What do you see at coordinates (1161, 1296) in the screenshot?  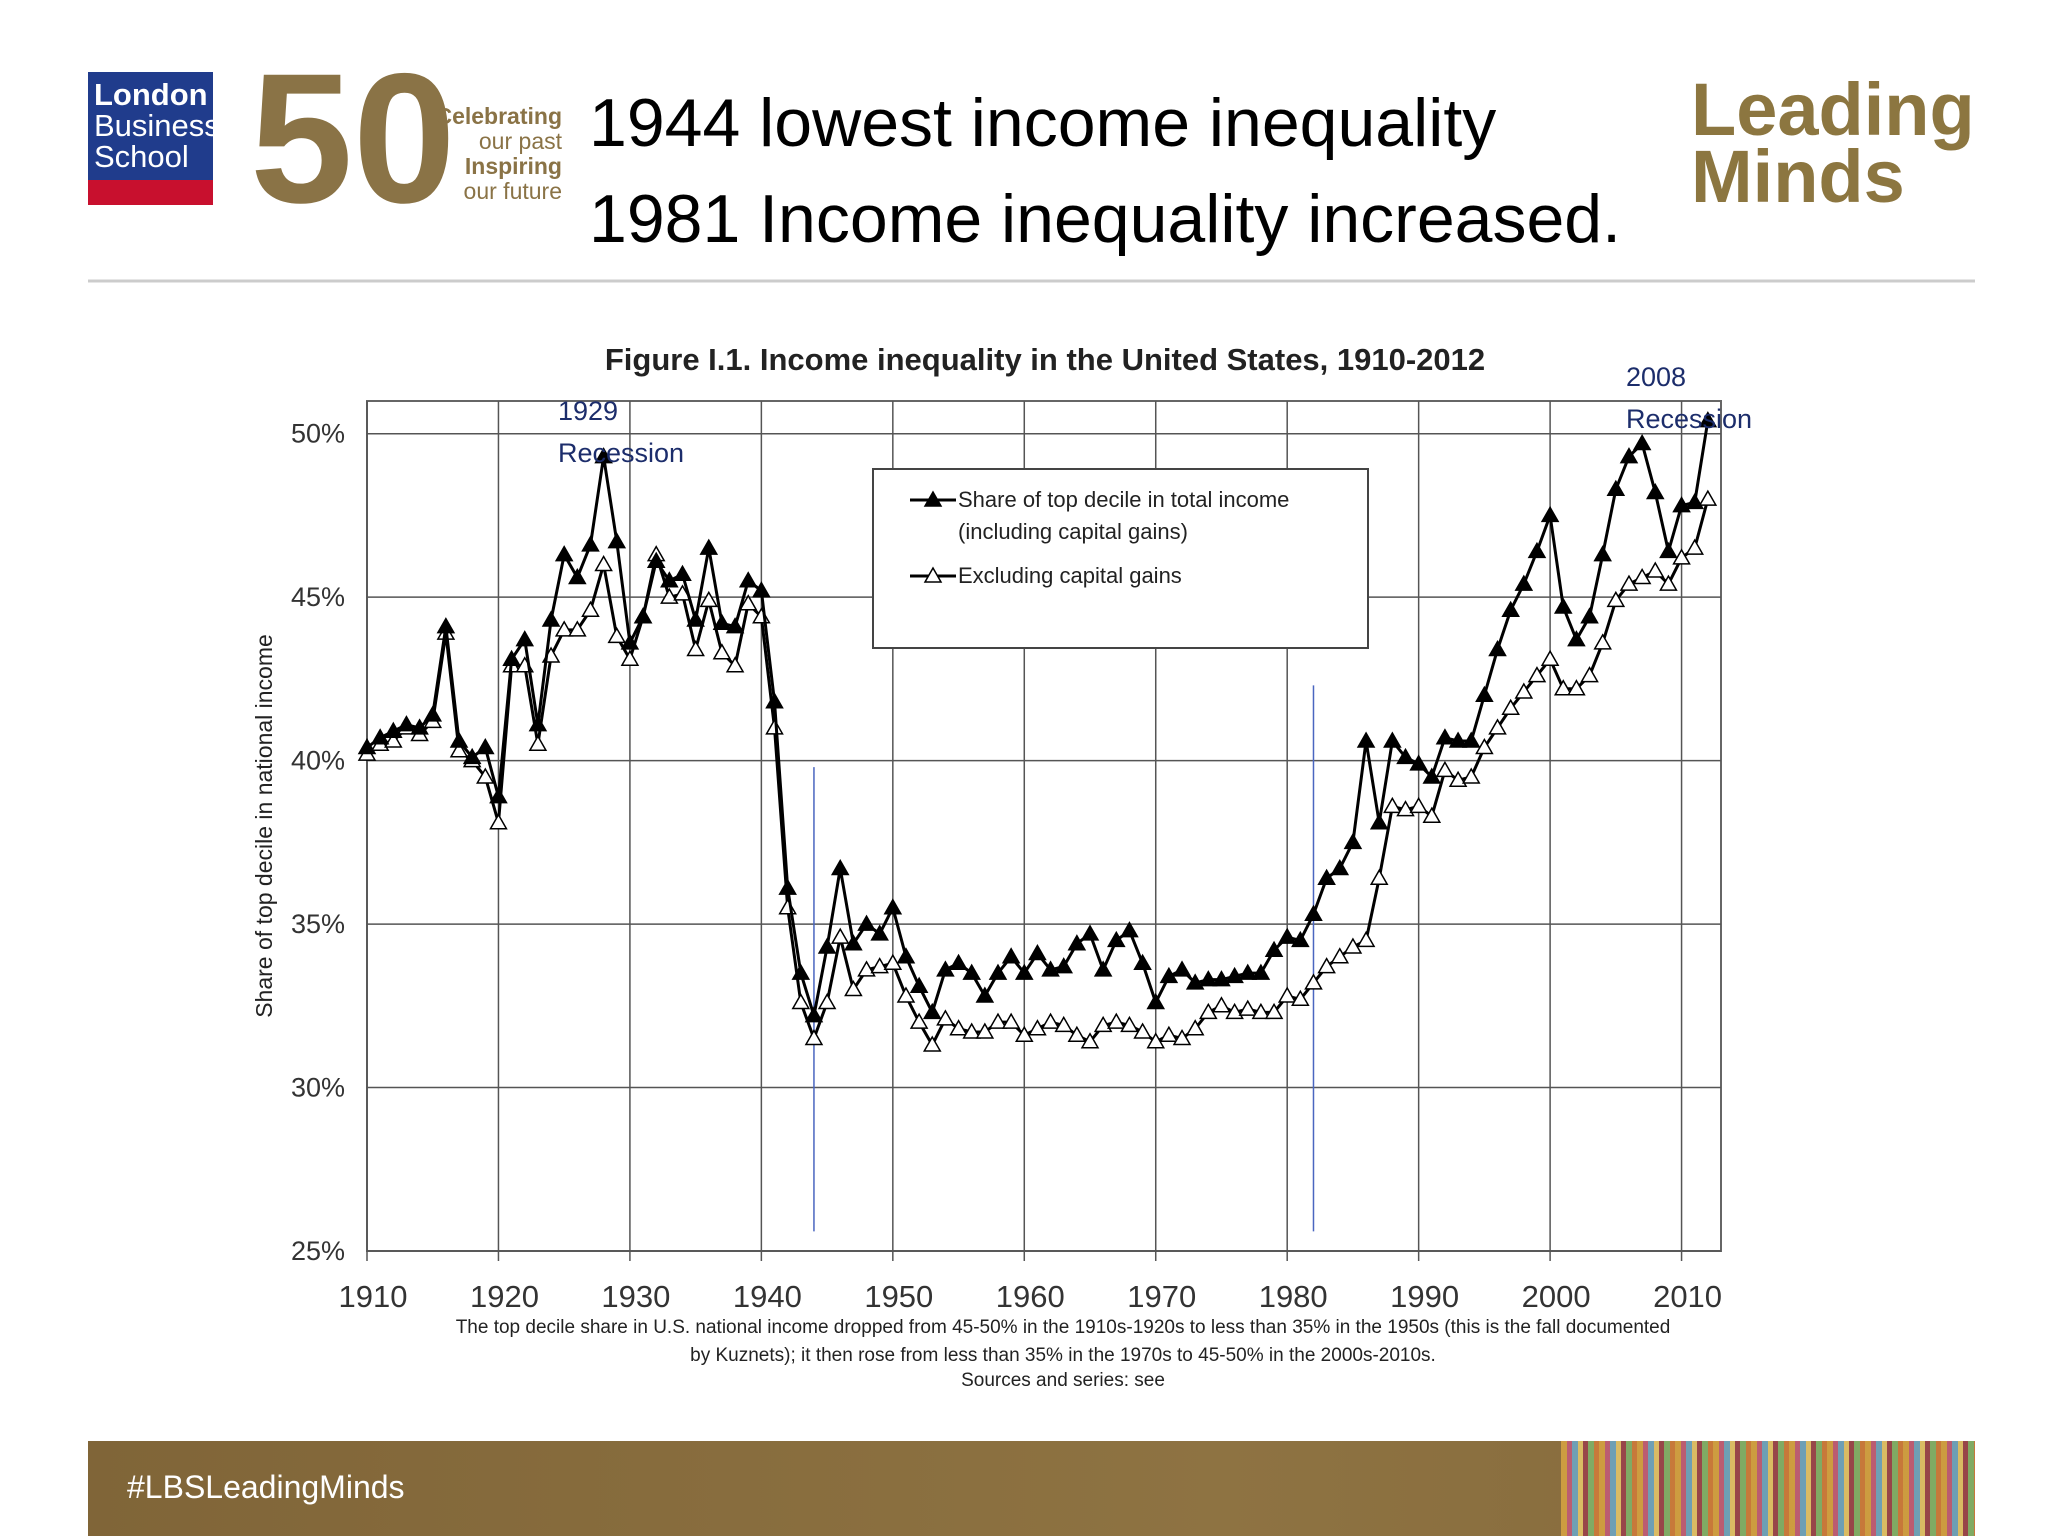 I see `x-tick-label: 1970` at bounding box center [1161, 1296].